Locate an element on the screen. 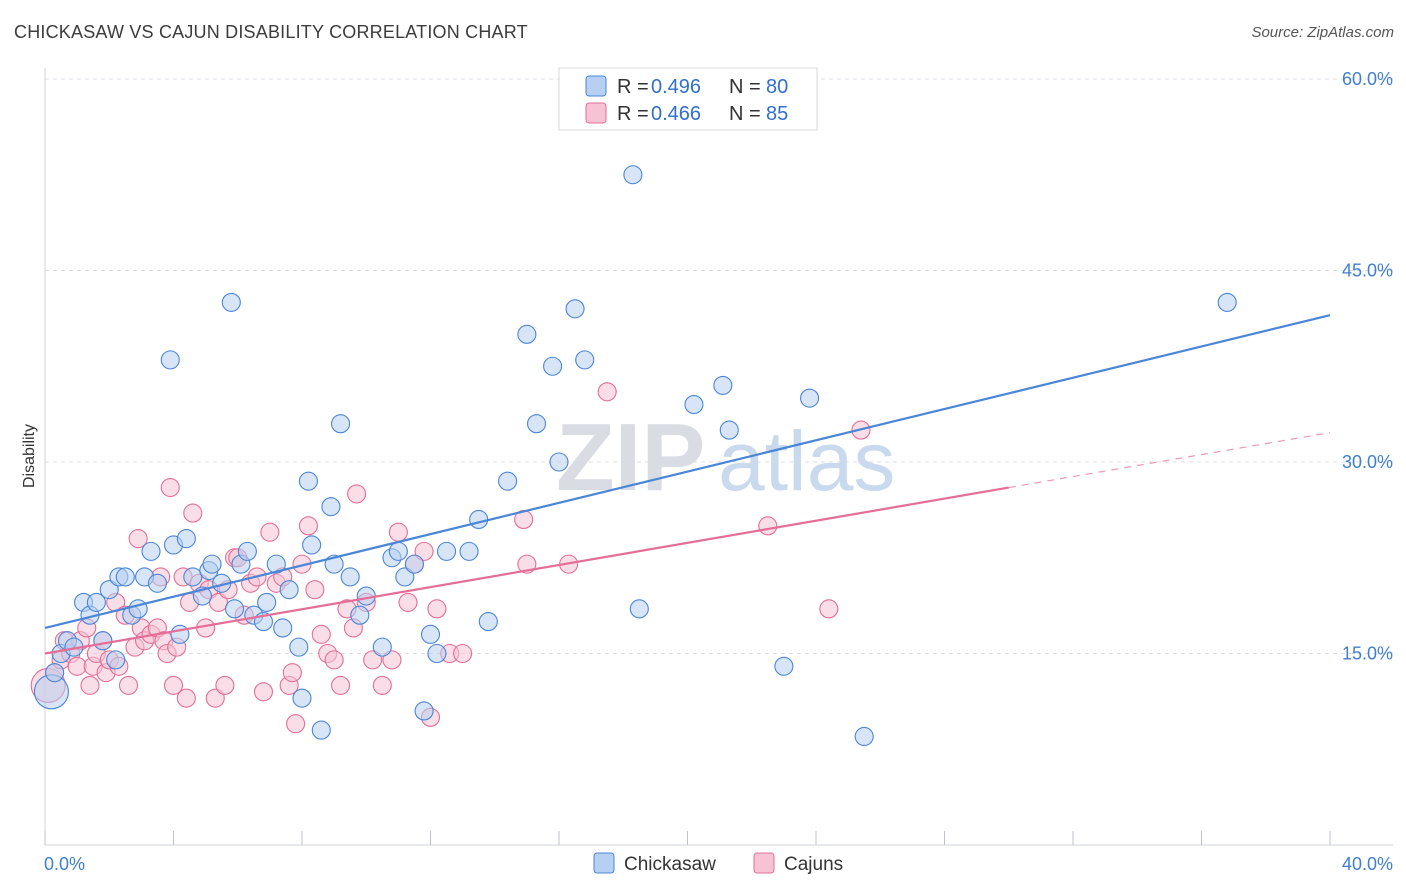  watermark: ZIP atlas is located at coordinates (725, 457).